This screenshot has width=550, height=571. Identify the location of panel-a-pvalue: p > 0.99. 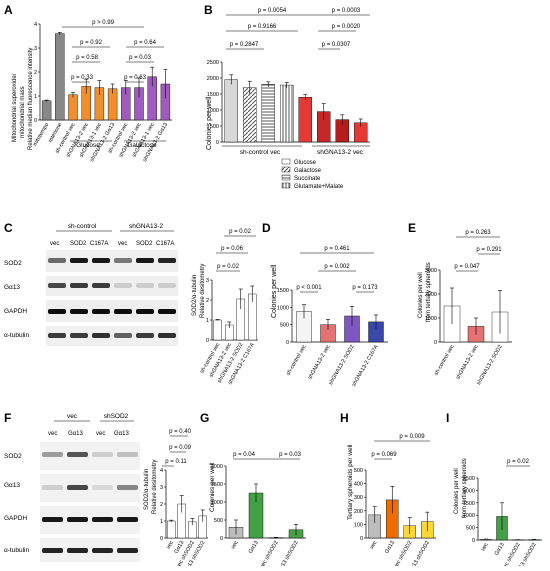
(103, 23).